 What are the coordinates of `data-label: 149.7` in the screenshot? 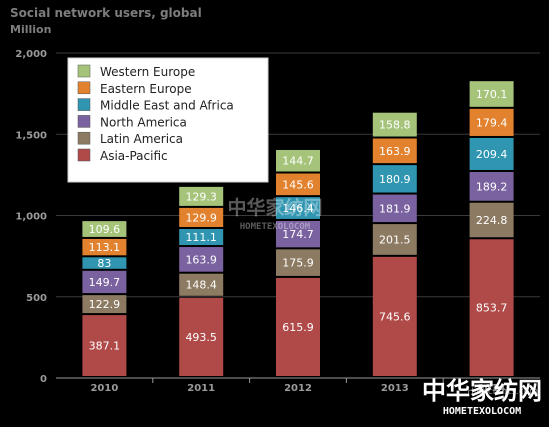 It's located at (105, 282).